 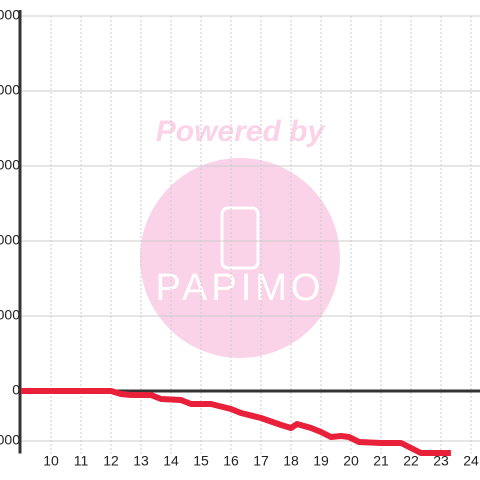 What do you see at coordinates (321, 461) in the screenshot?
I see `x-tick-label: 19` at bounding box center [321, 461].